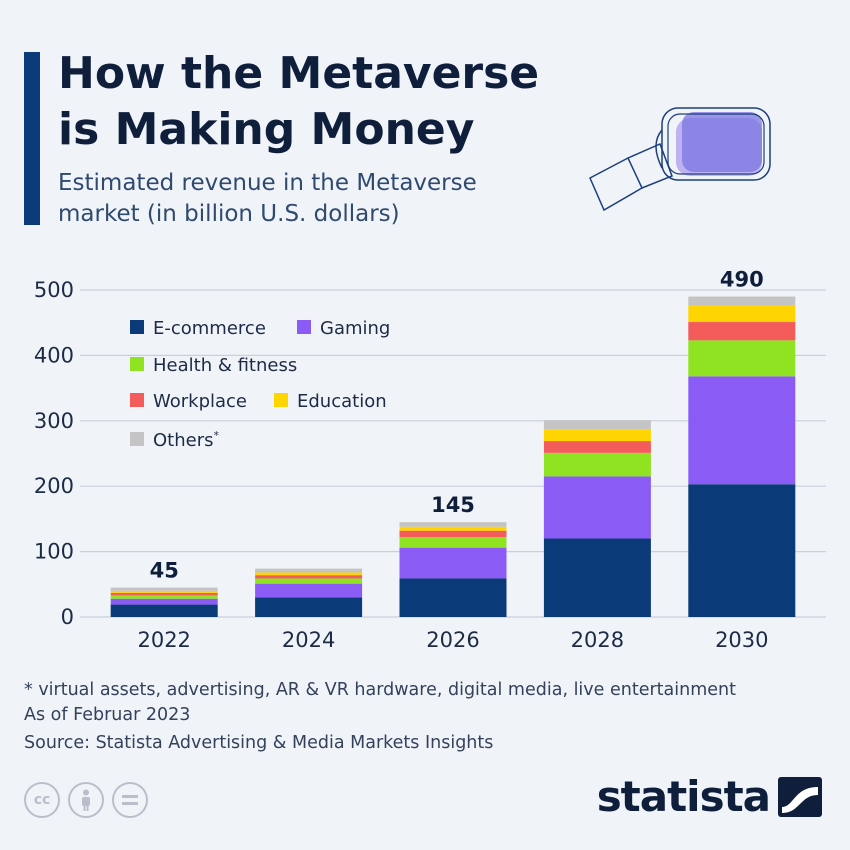 This screenshot has width=850, height=850. Describe the element at coordinates (32, 138) in the screenshot. I see `title-accent-bar` at that location.